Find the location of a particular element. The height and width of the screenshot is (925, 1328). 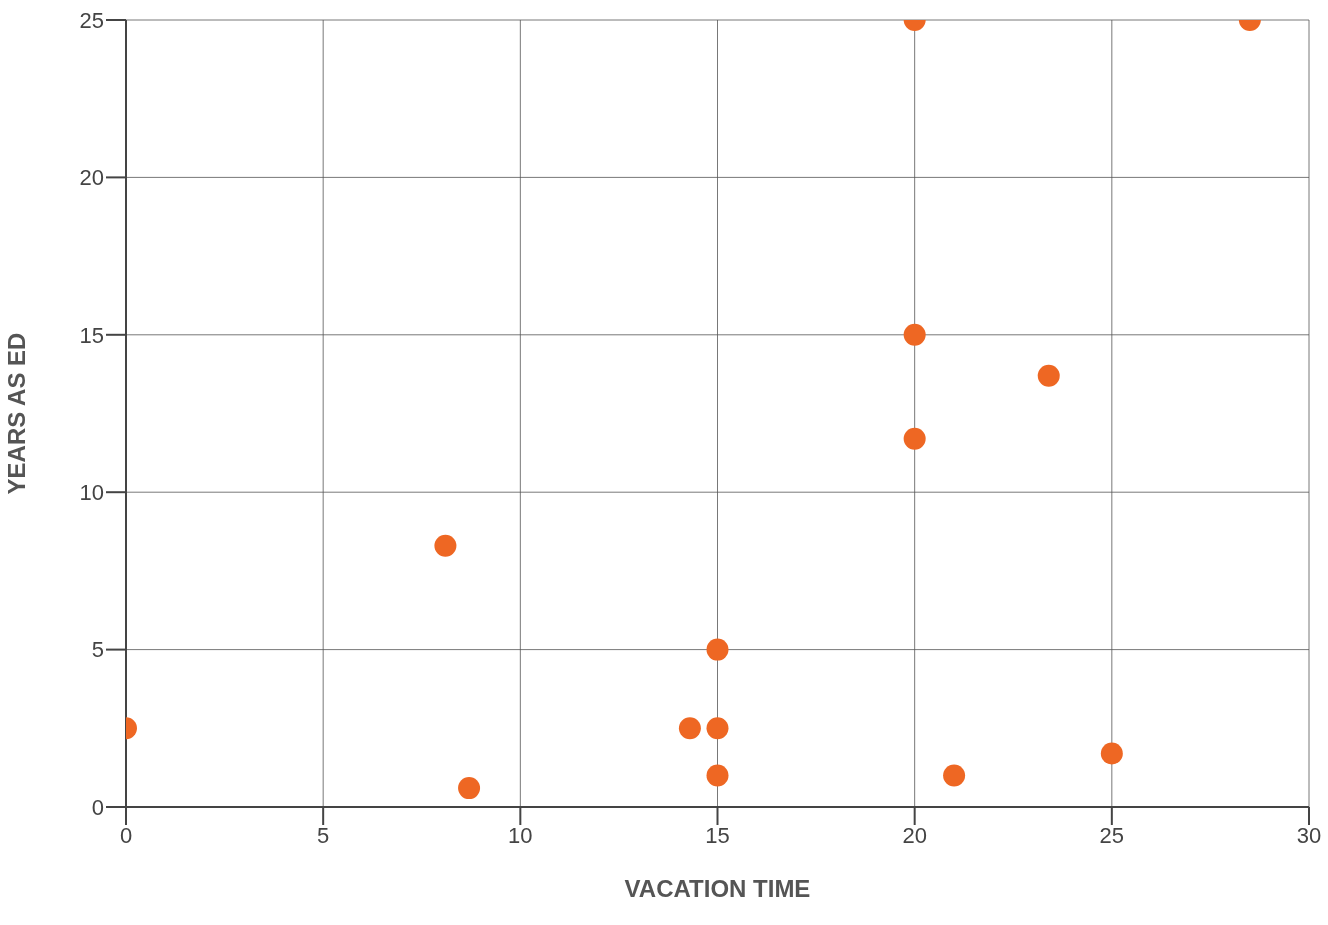

y-tick-label: 15 is located at coordinates (91, 335).